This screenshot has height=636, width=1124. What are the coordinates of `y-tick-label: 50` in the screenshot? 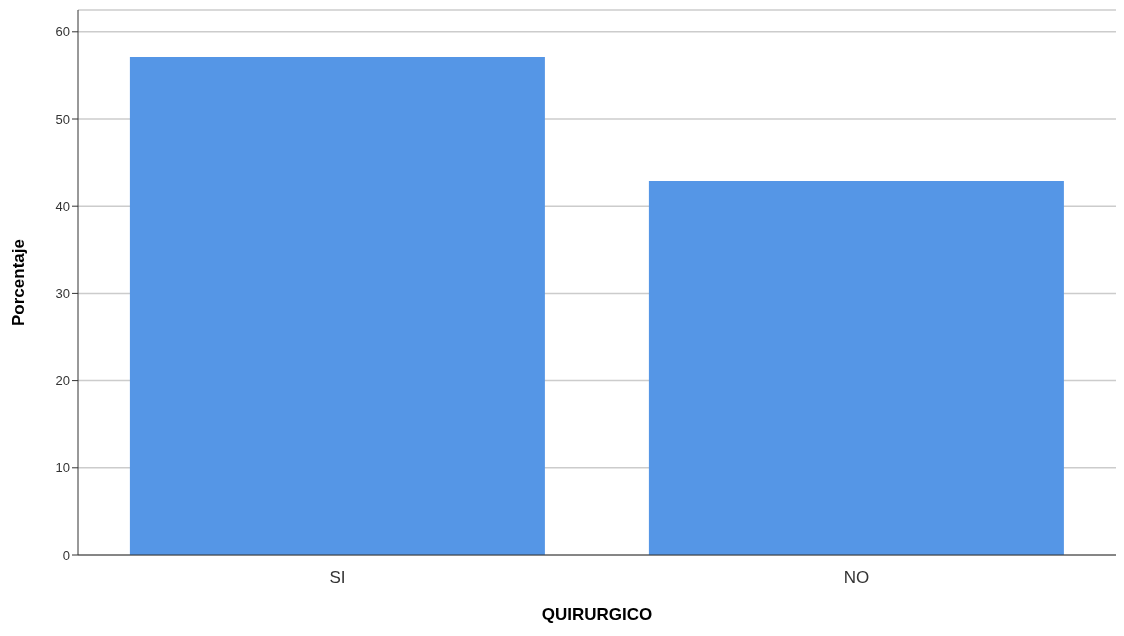 It's located at (62, 119).